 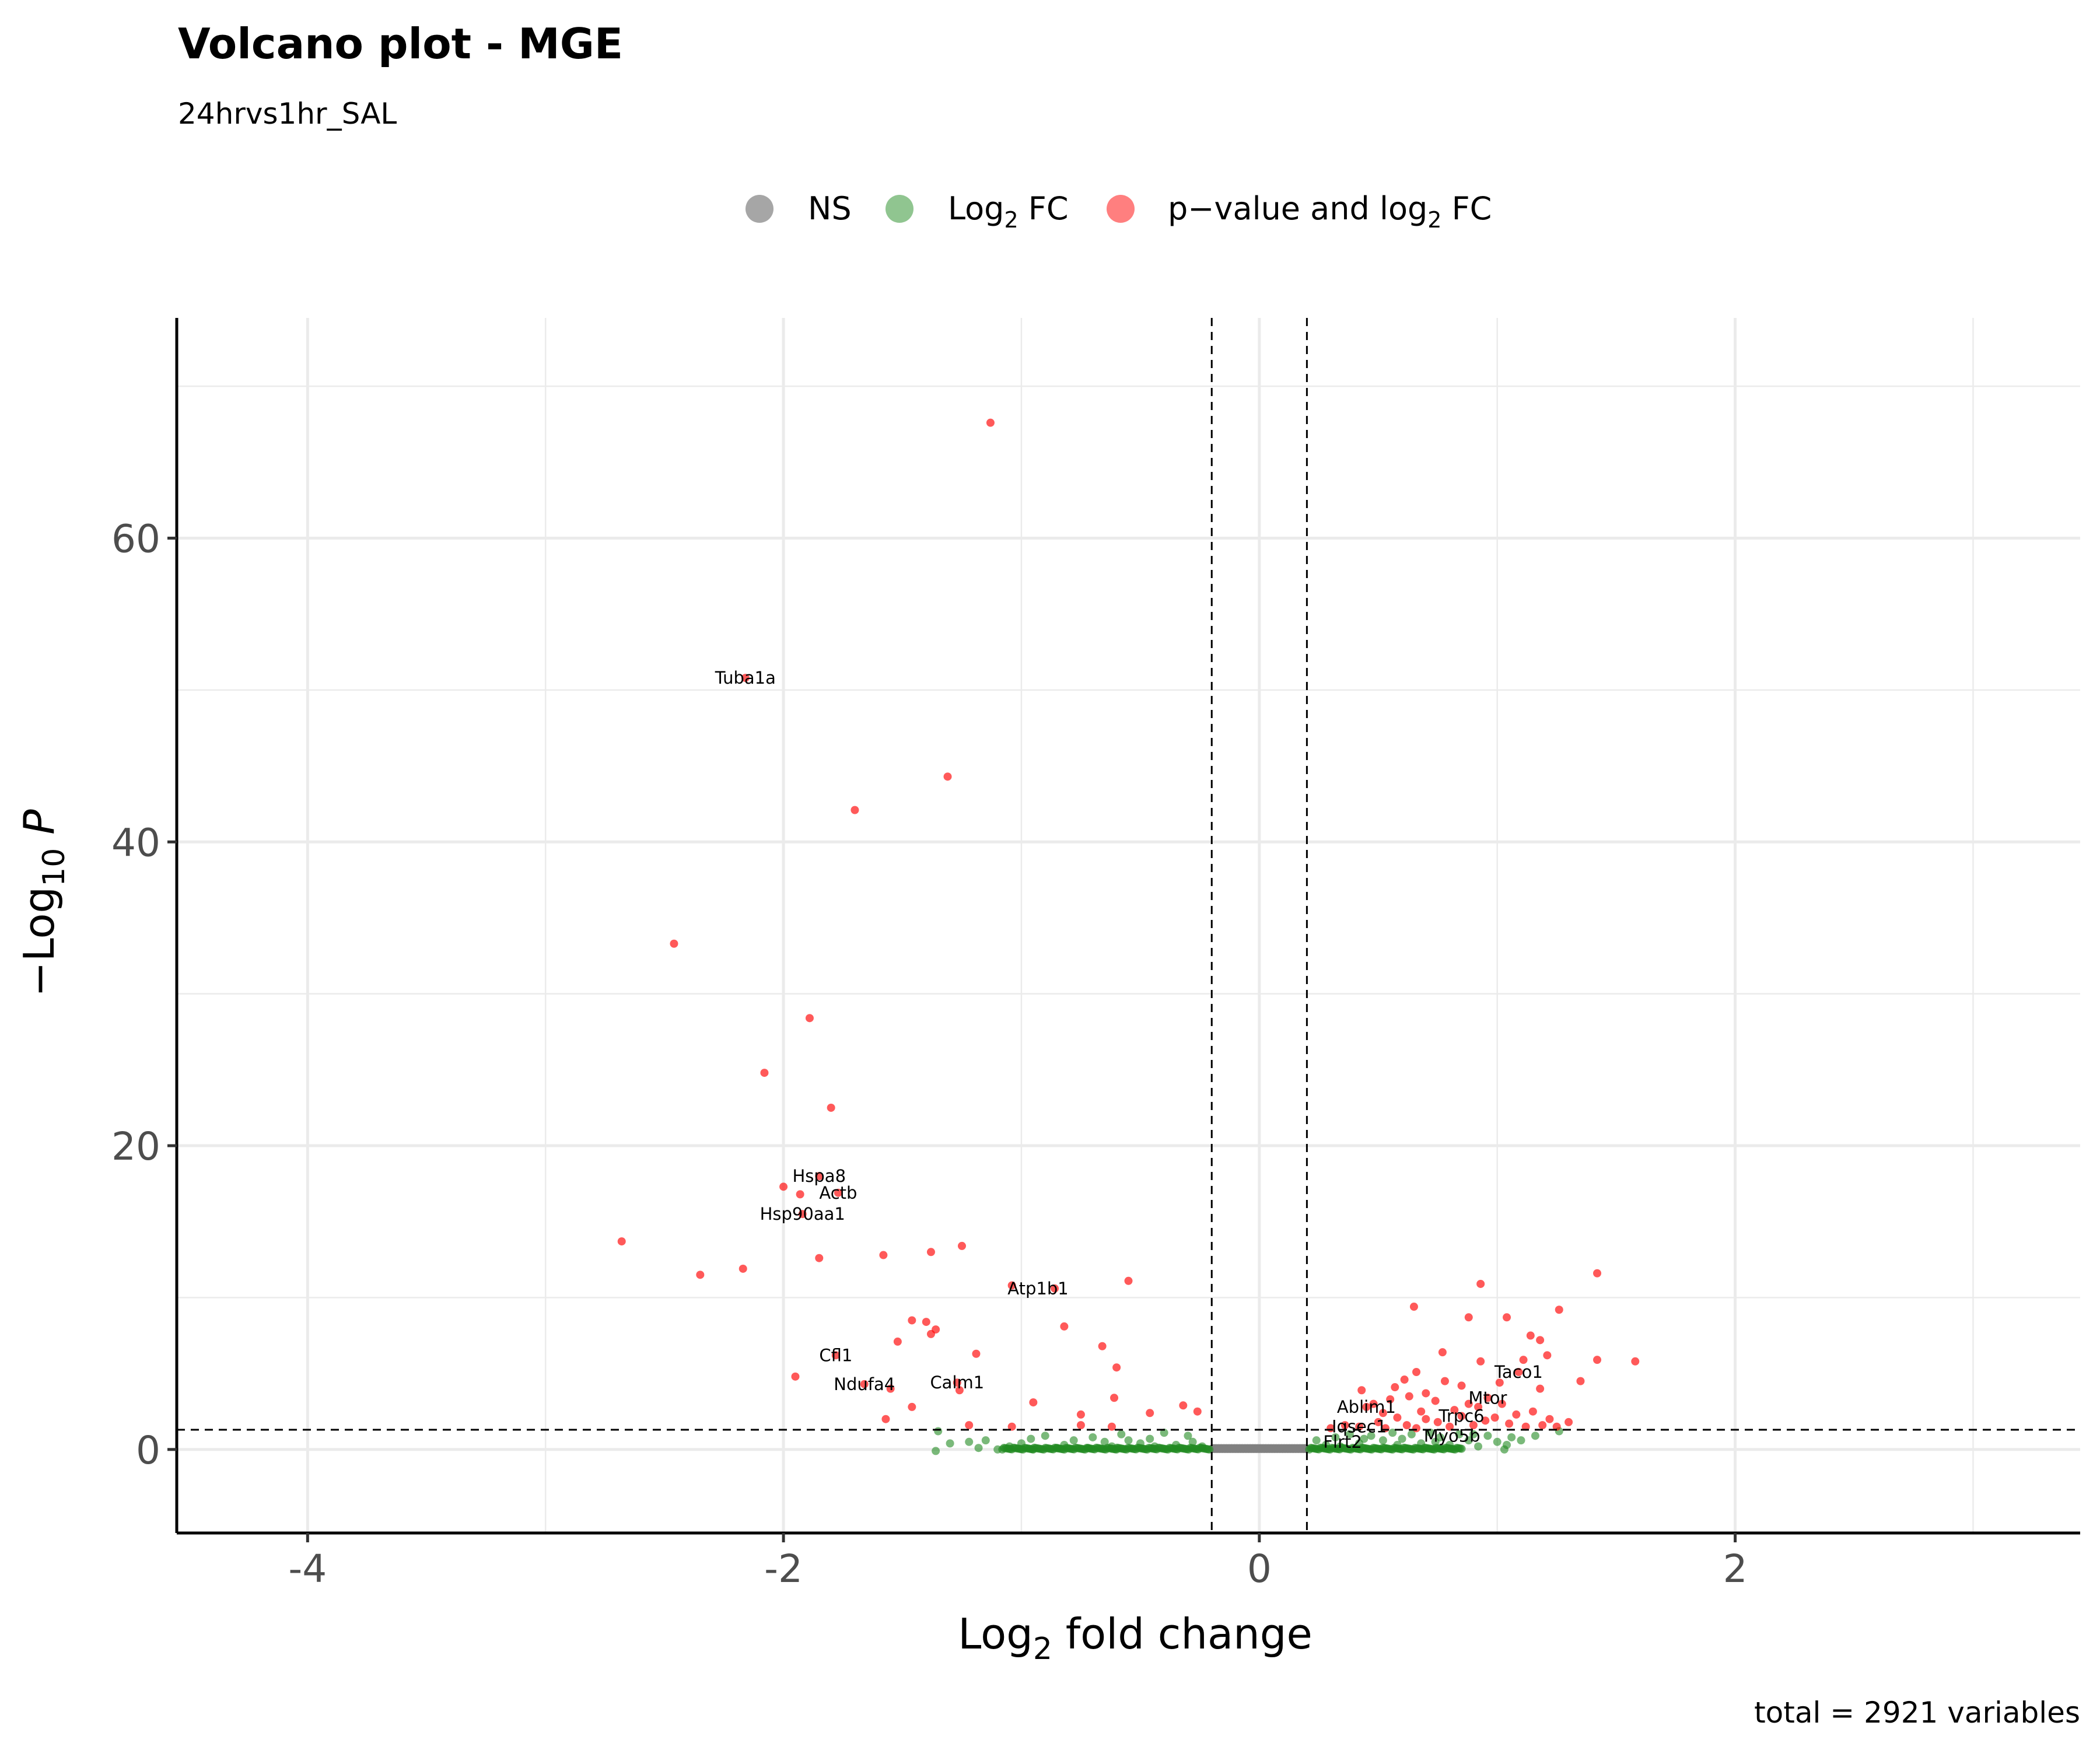 What do you see at coordinates (43, 903) in the screenshot?
I see `y-axis-title: −Log10 P` at bounding box center [43, 903].